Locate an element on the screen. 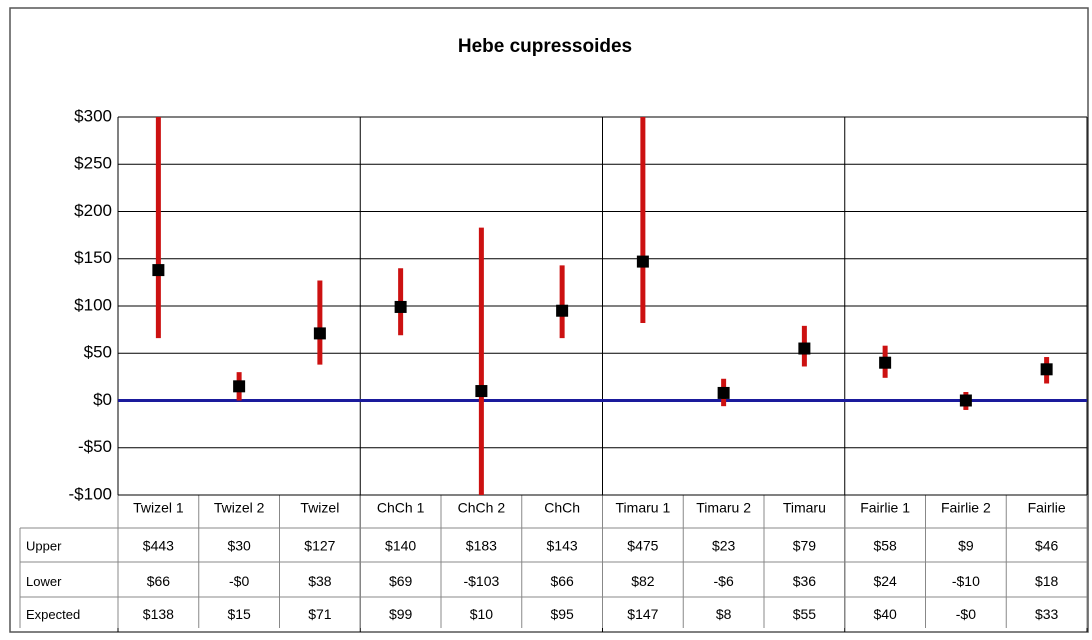 The width and height of the screenshot is (1092, 640). x-tick-label: Twizel 2 is located at coordinates (239, 508).